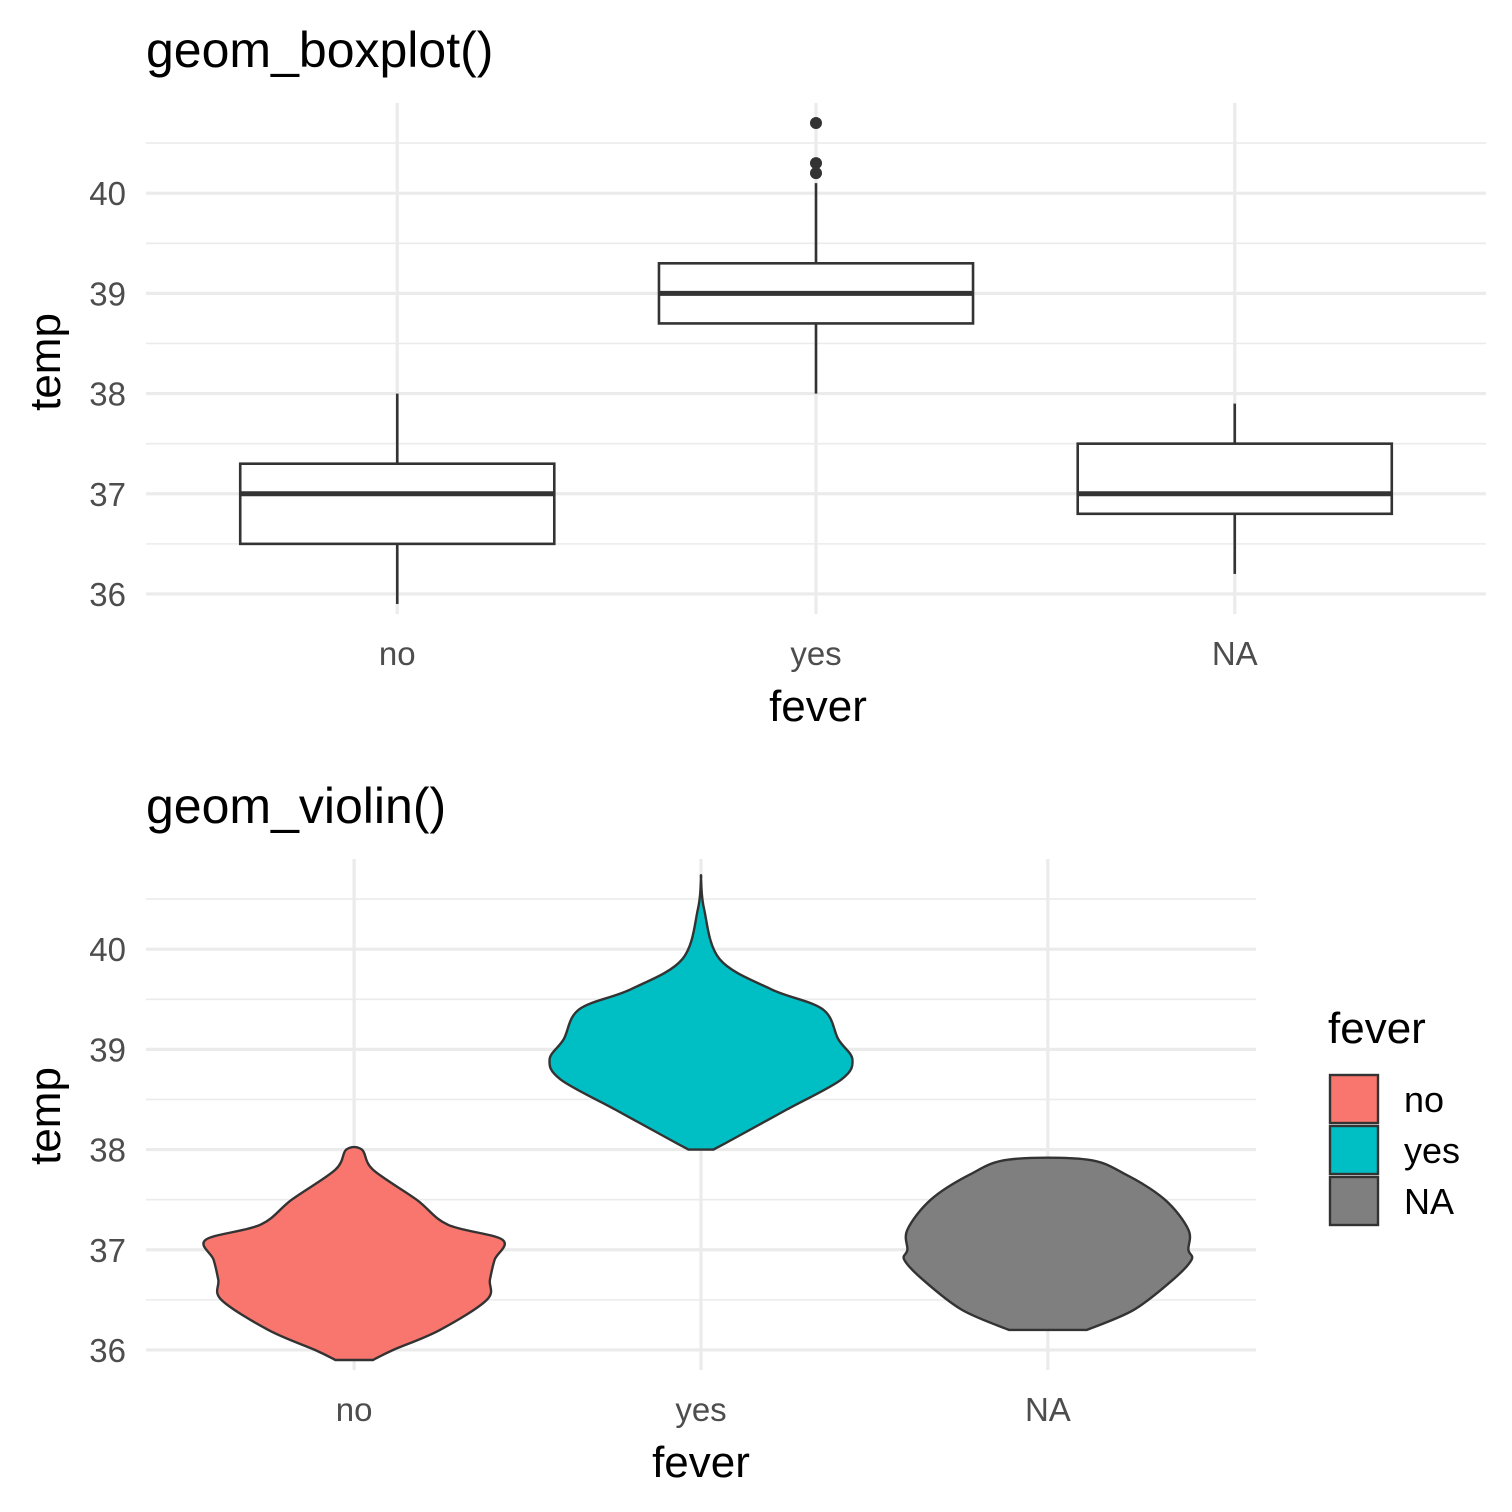 The height and width of the screenshot is (1512, 1512). Describe the element at coordinates (1354, 1150) in the screenshot. I see `legend-key-yes` at that location.